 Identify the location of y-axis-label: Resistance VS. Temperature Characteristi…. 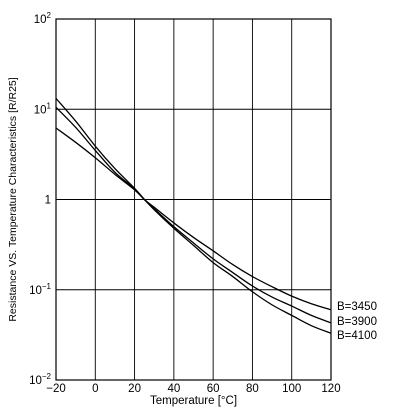
(13, 199).